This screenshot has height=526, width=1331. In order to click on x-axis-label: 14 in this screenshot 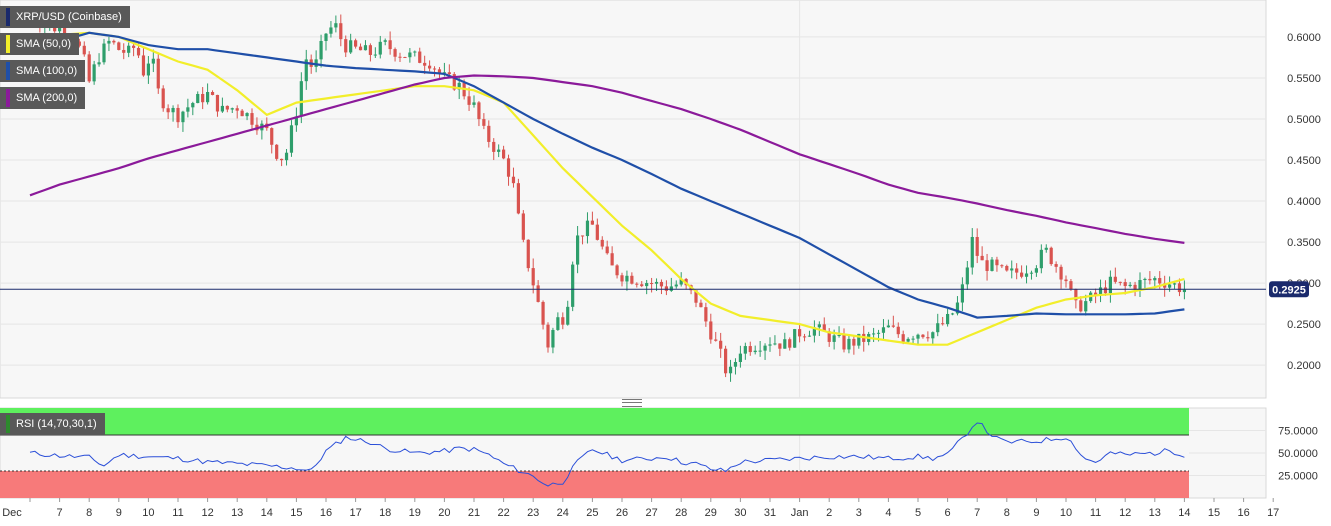, I will do `click(267, 513)`.